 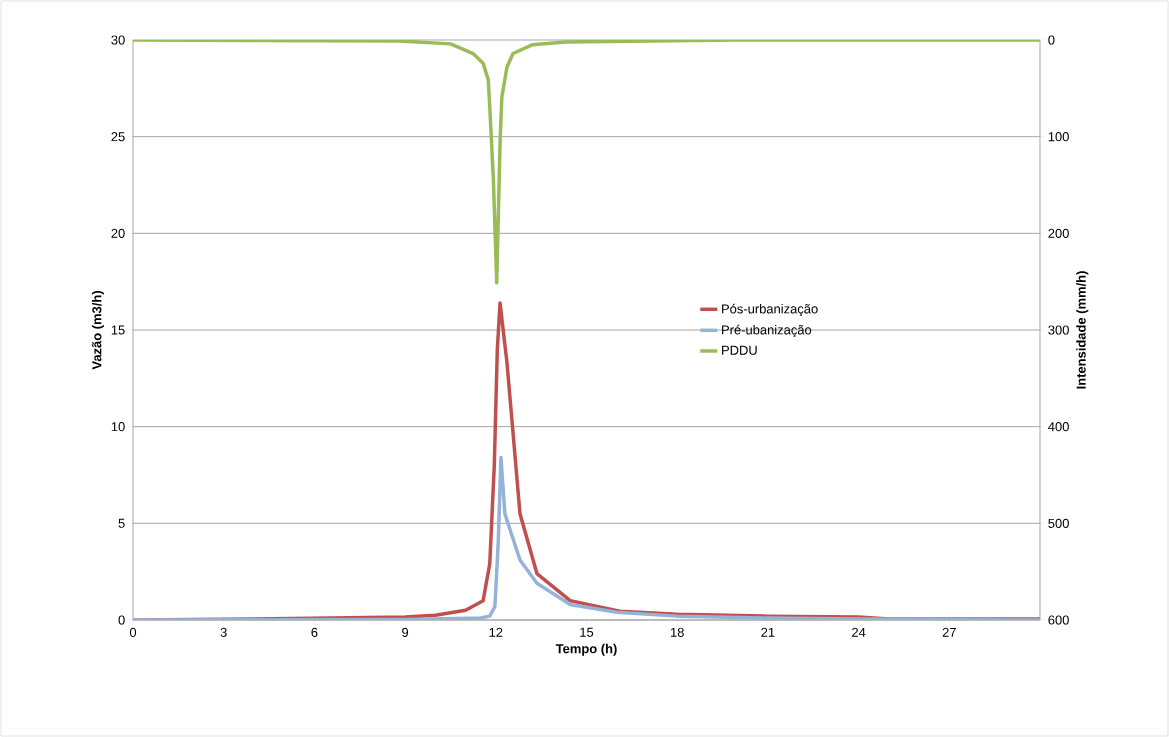 I want to click on legend-label: PDDU, so click(x=739, y=350).